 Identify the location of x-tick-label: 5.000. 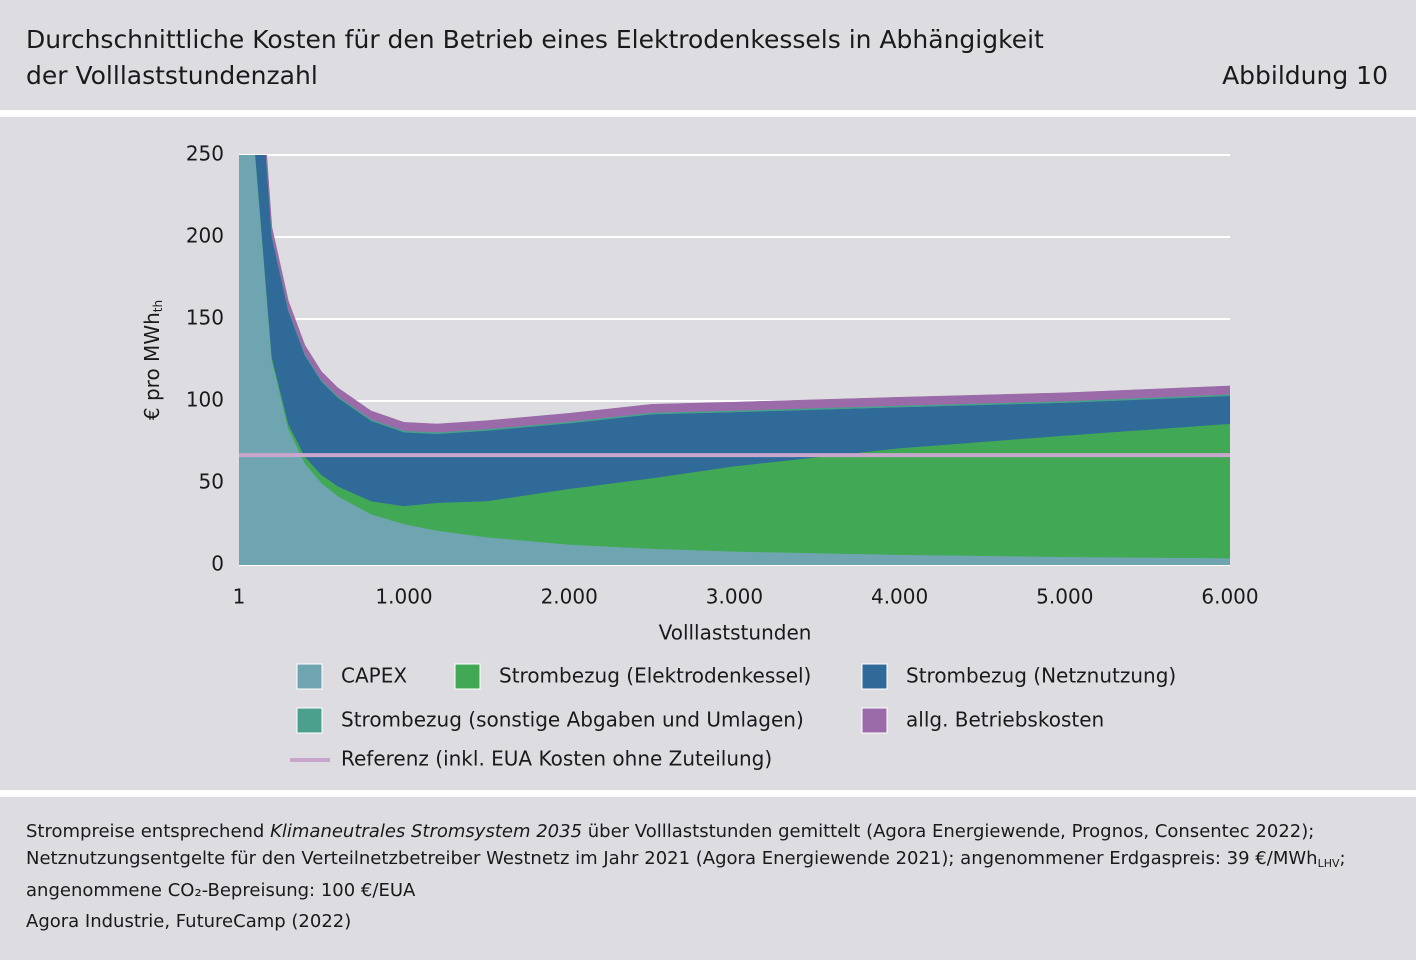
(1064, 597).